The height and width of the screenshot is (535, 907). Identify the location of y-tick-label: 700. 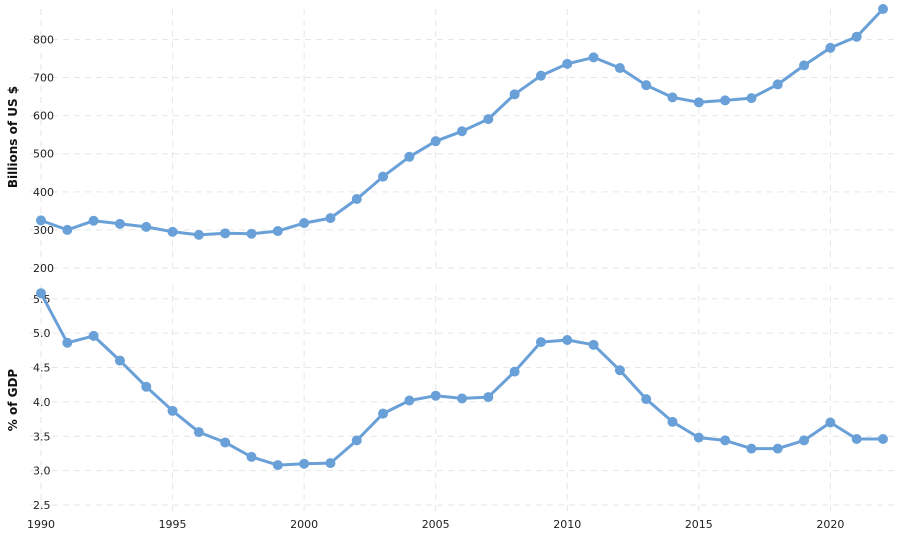
(43, 78).